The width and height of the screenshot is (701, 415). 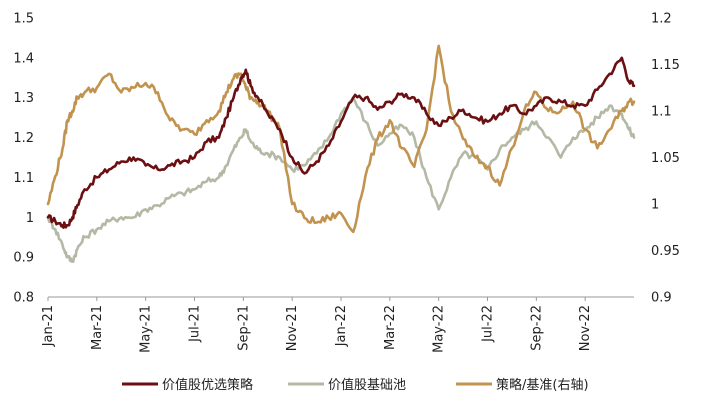 I want to click on y-left-tick-label: 1, so click(x=30, y=218).